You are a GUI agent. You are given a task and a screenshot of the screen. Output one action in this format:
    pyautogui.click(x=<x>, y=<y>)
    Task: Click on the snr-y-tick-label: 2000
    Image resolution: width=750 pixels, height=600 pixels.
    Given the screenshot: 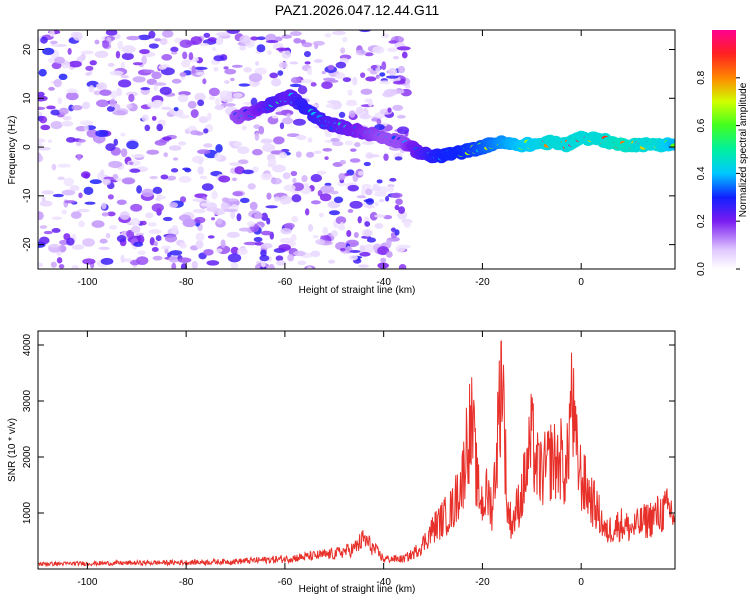 What is the action you would take?
    pyautogui.click(x=27, y=456)
    